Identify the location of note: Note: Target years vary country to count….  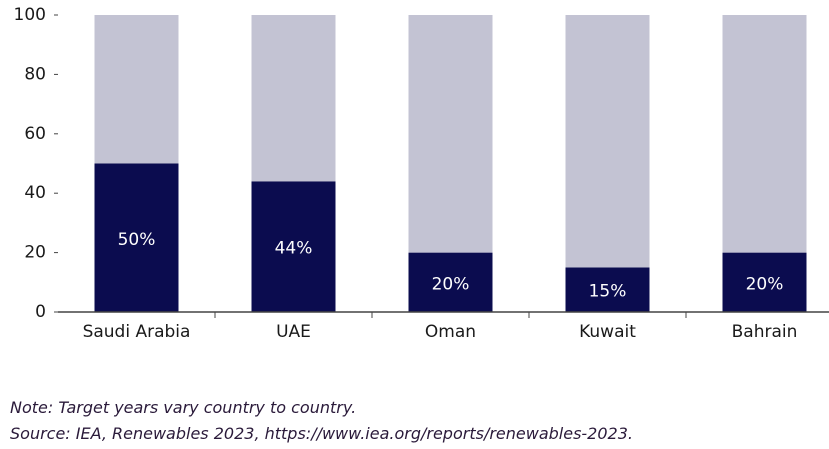
(183, 407).